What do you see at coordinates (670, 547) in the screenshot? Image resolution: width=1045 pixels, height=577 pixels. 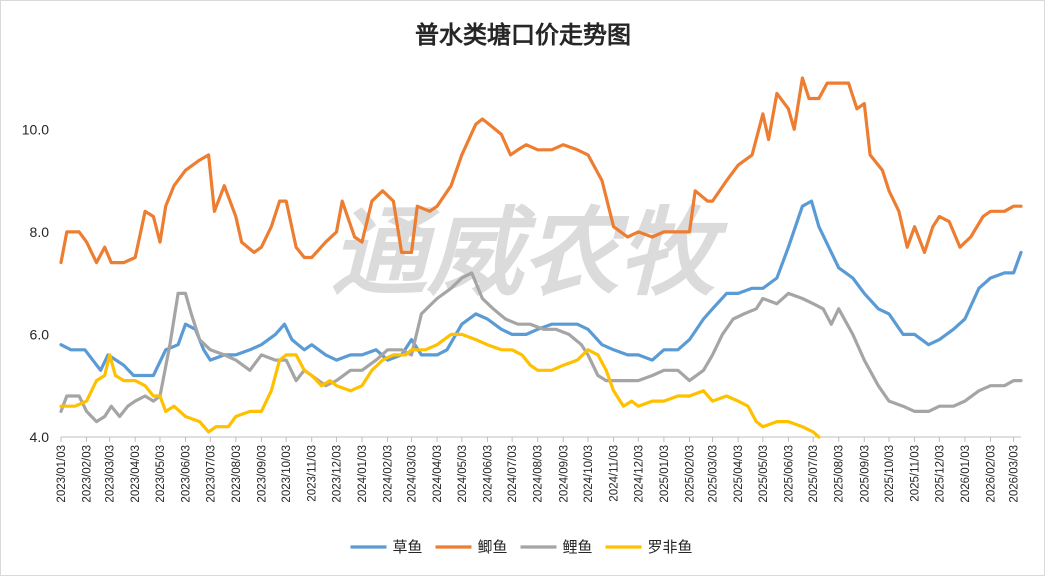 I see `legend-label: 罗非鱼` at bounding box center [670, 547].